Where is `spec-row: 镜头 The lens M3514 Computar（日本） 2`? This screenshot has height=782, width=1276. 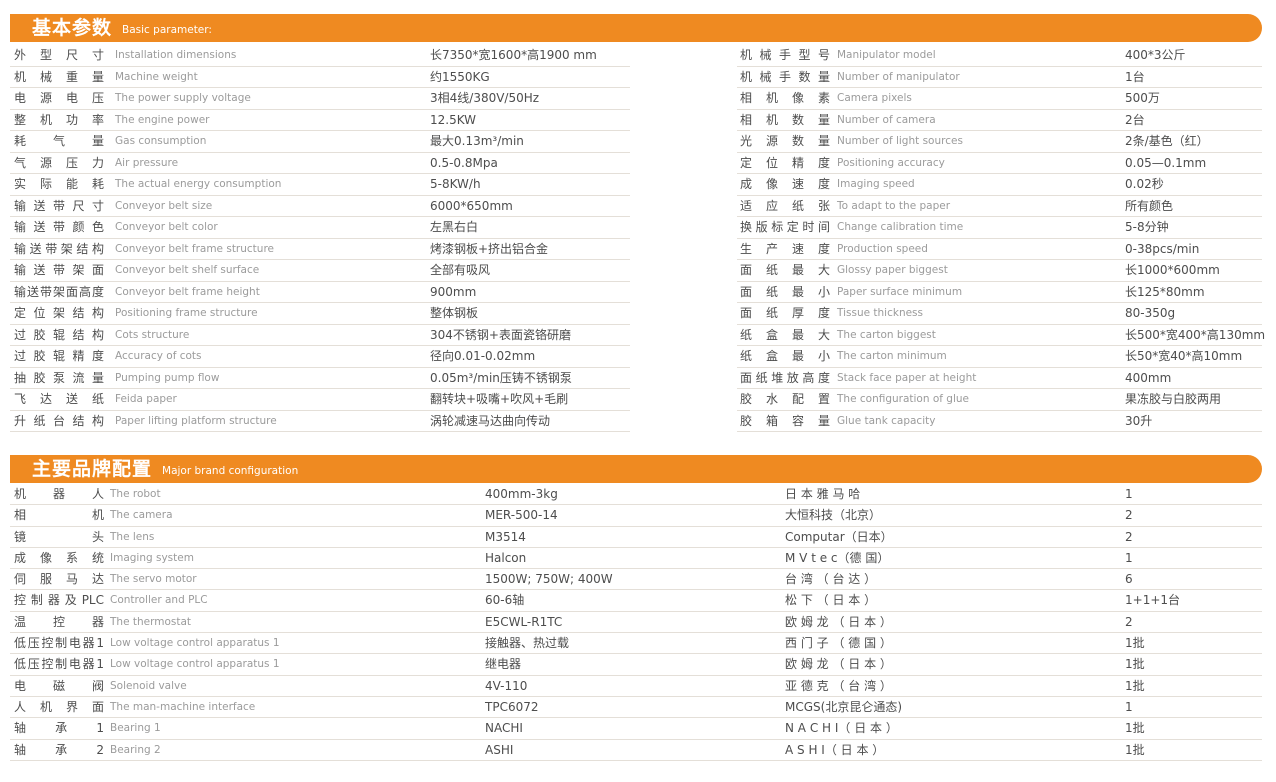
spec-row: 镜头 The lens M3514 Computar（日本） 2 is located at coordinates (636, 537).